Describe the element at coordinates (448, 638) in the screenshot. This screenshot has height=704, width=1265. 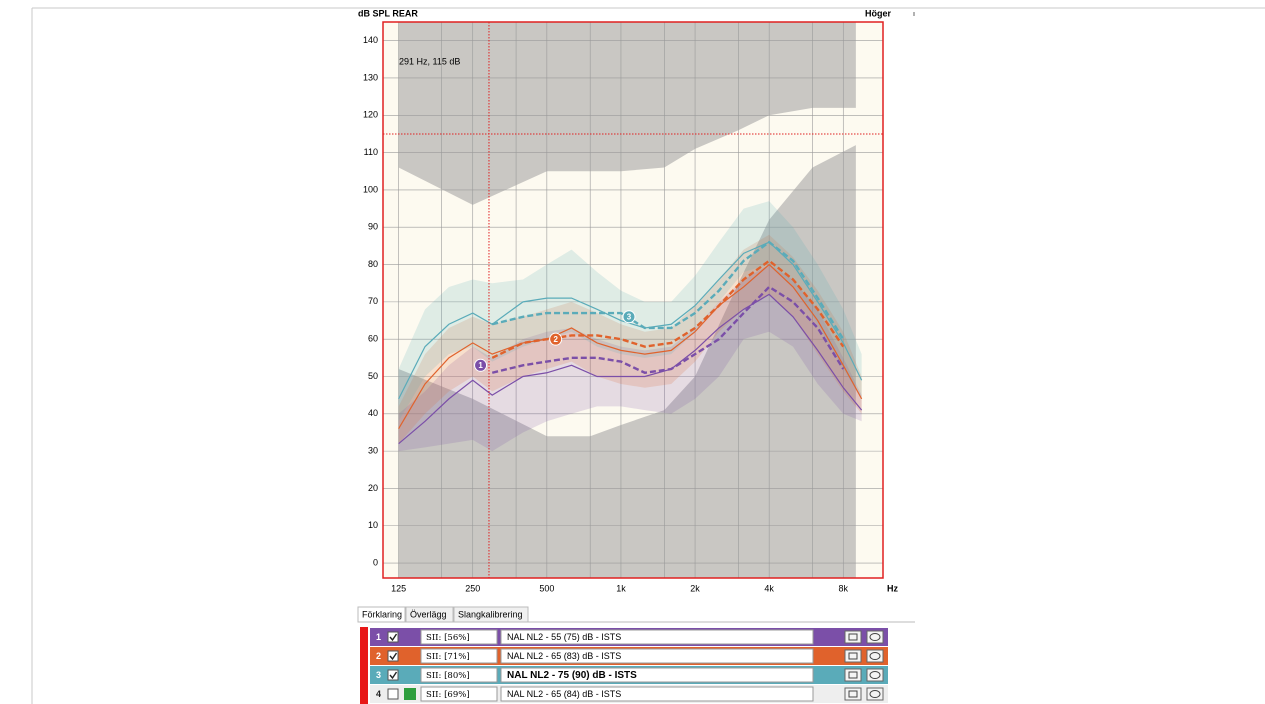
I see `sii-value: SII: [56%]` at that location.